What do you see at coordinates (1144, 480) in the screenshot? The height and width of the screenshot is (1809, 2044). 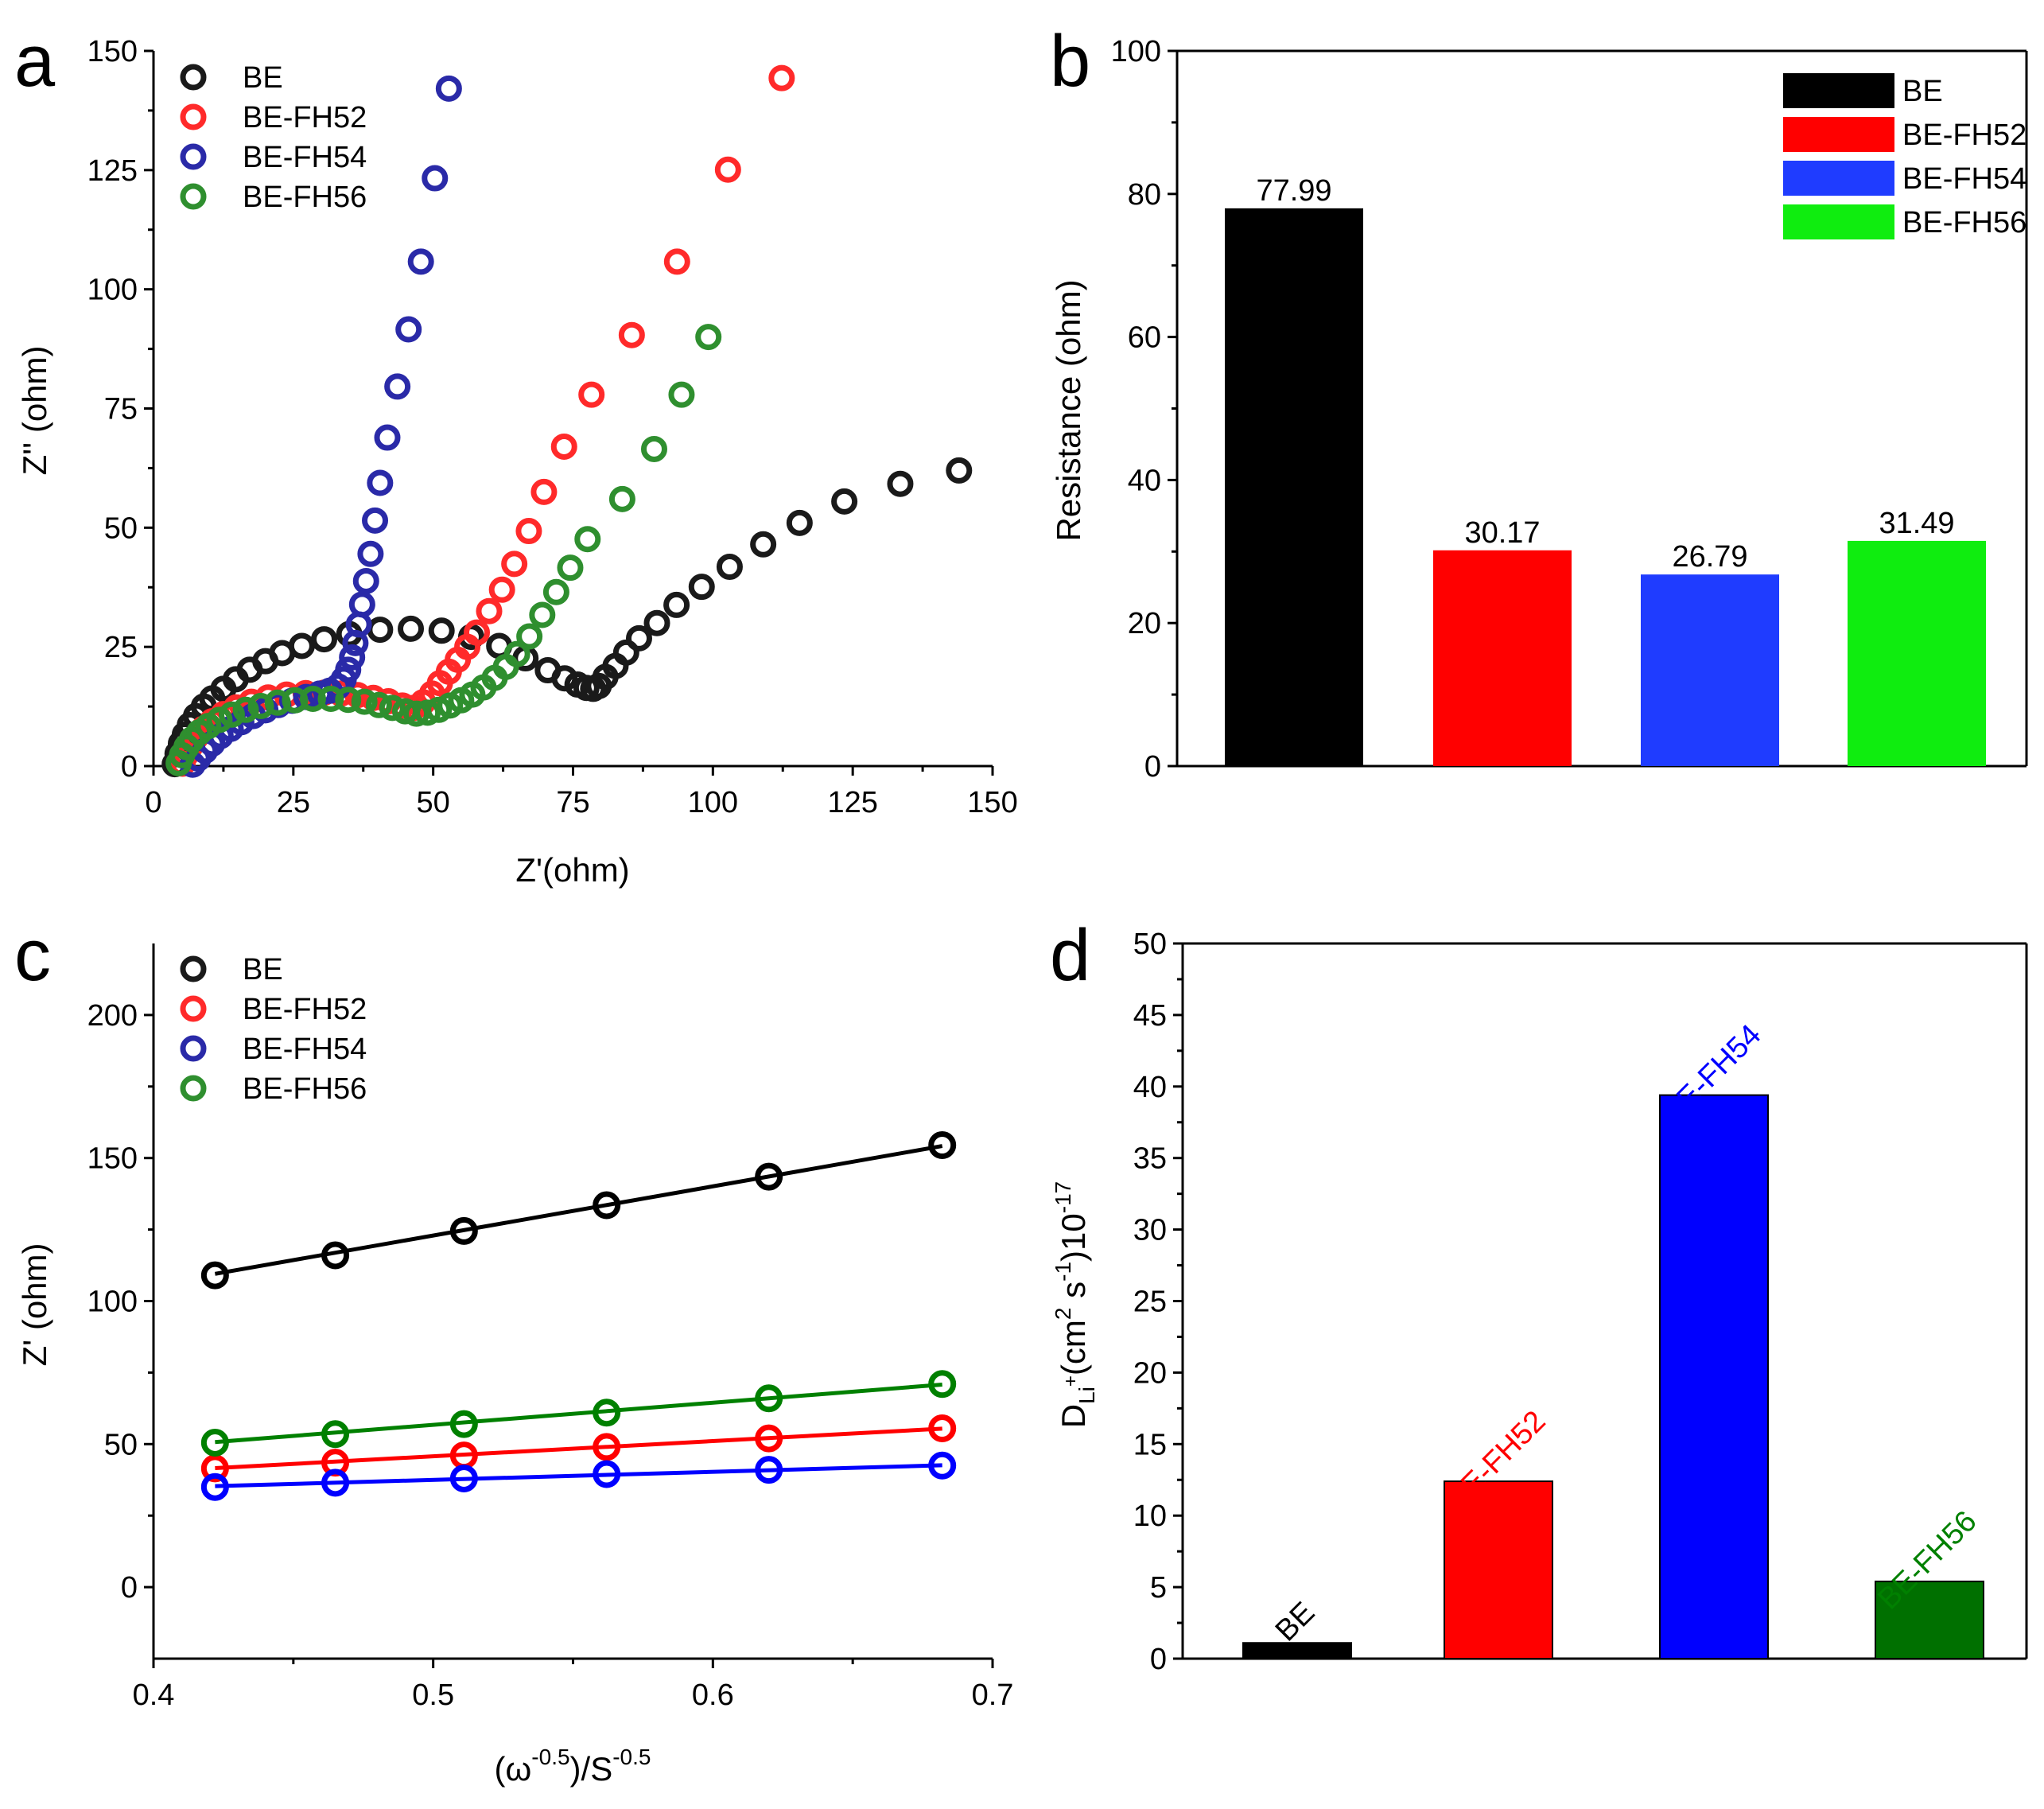 I see `panel-b-y-tick-label: 40` at bounding box center [1144, 480].